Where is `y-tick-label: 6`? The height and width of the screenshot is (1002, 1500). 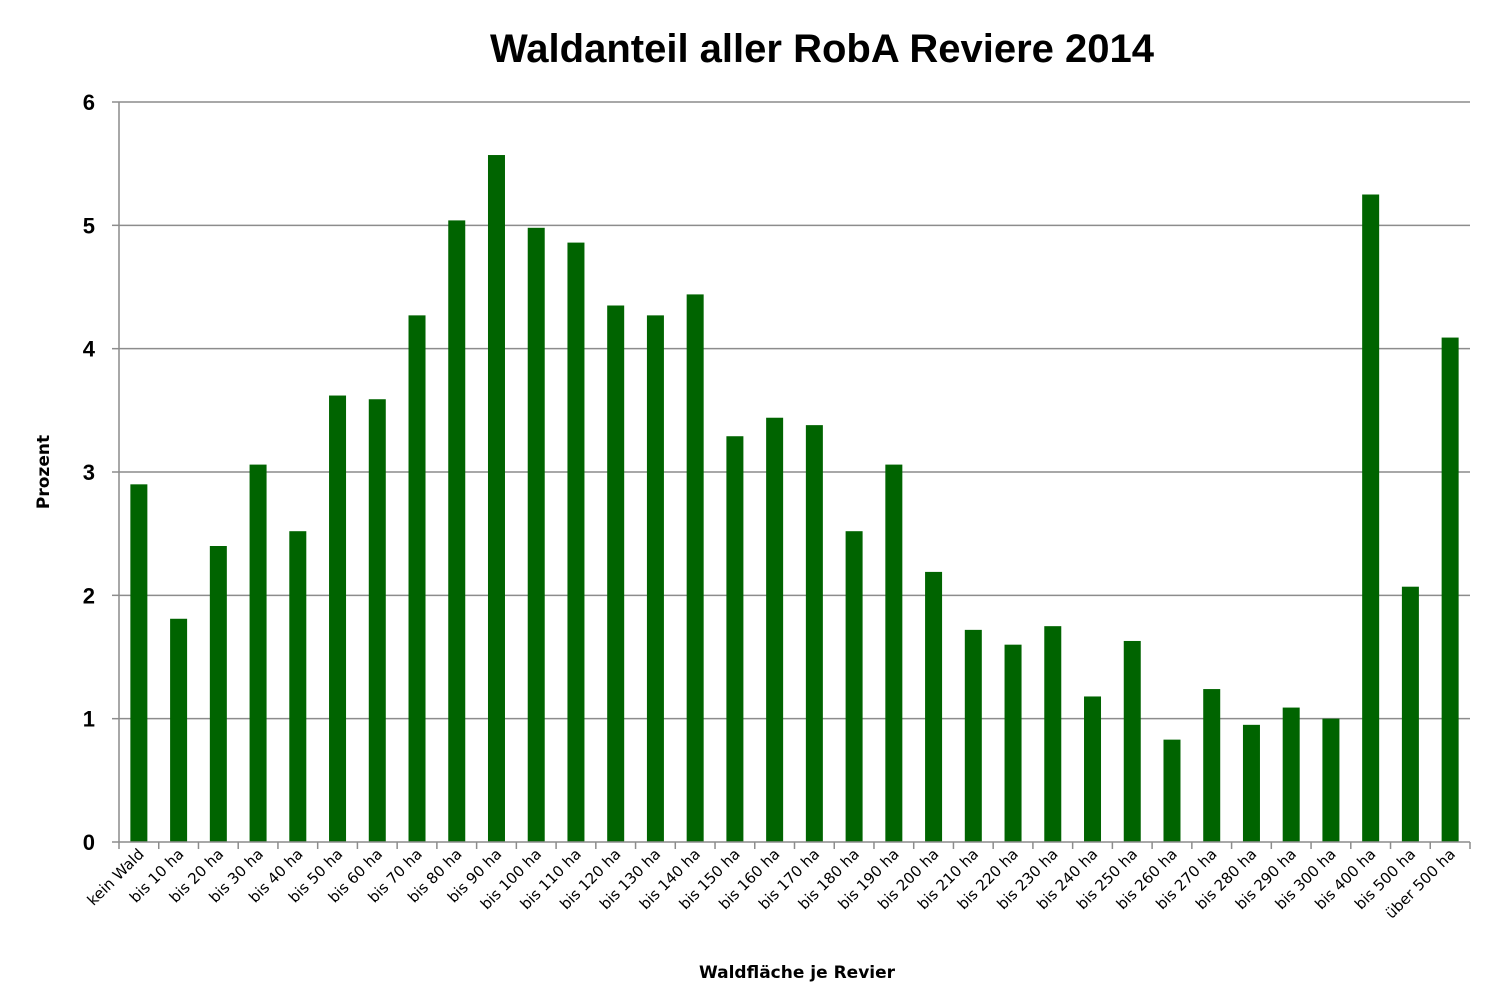
y-tick-label: 6 is located at coordinates (89, 102).